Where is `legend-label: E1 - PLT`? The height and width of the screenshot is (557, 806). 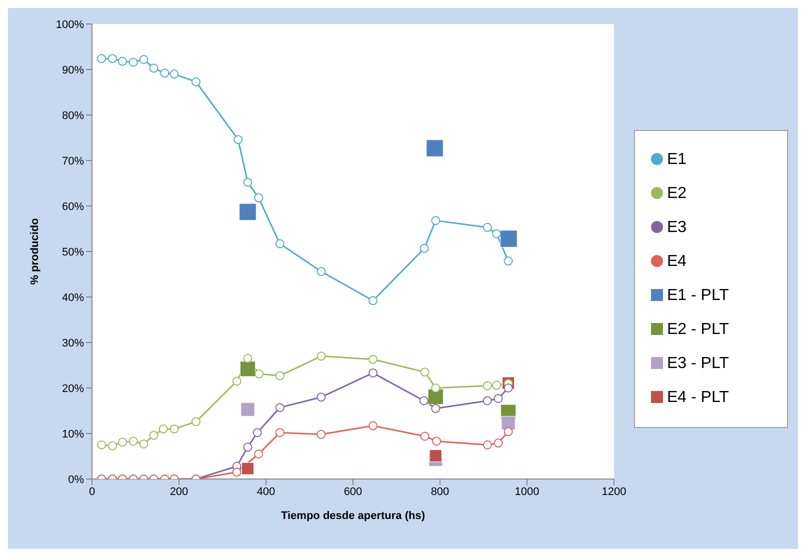 legend-label: E1 - PLT is located at coordinates (698, 295).